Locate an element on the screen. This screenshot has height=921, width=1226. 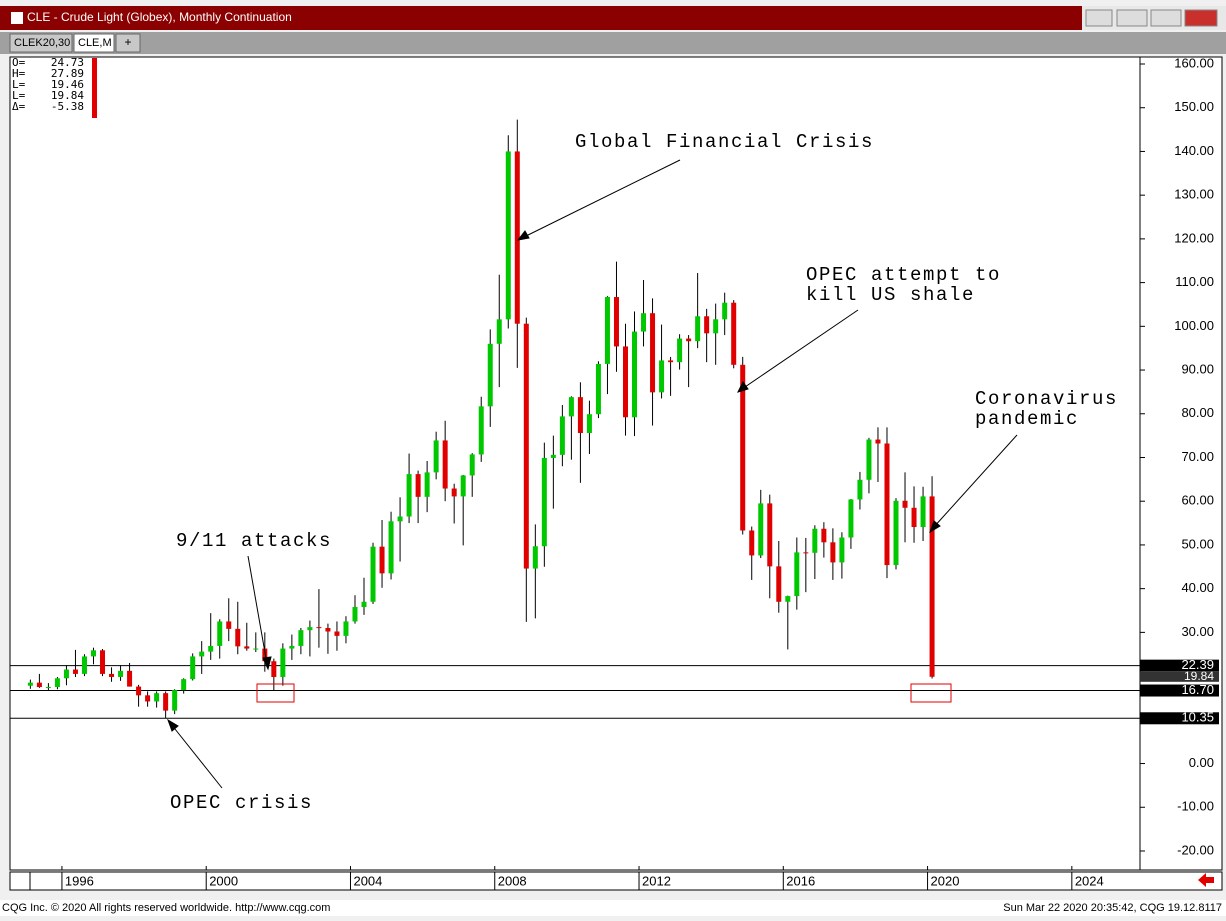
readout-label: O= is located at coordinates (19, 62).